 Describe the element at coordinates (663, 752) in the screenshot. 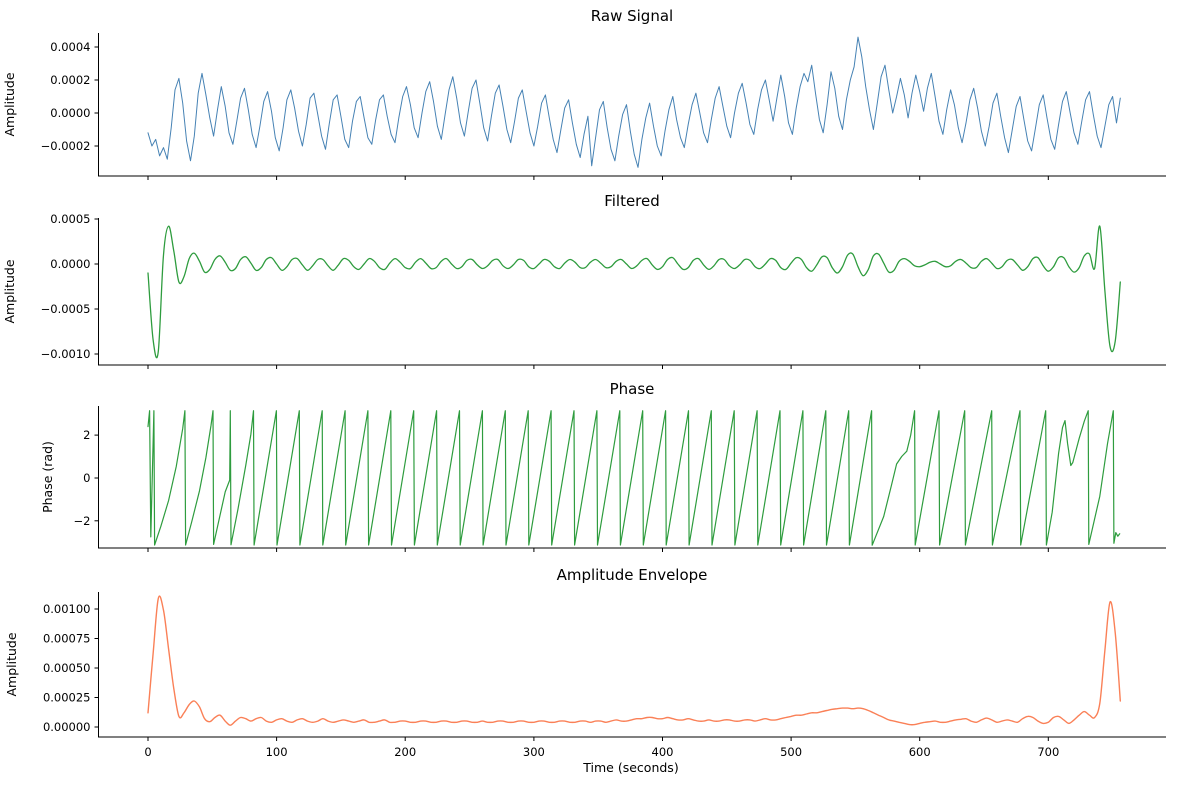

I see `x-tick-label: 400` at that location.